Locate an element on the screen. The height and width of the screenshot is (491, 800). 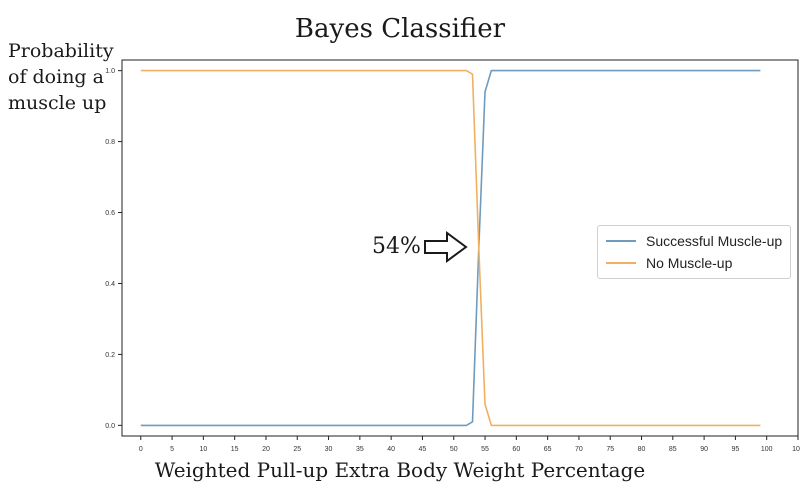
y-tick-label: 0.0 is located at coordinates (110, 426).